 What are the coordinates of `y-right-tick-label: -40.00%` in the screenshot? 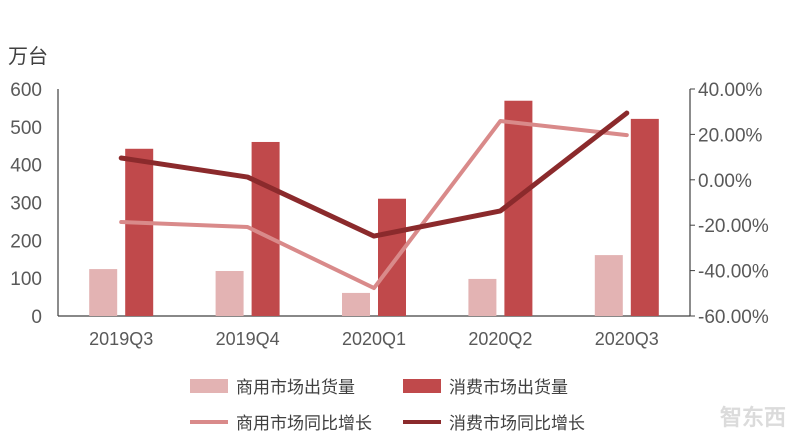 It's located at (733, 272).